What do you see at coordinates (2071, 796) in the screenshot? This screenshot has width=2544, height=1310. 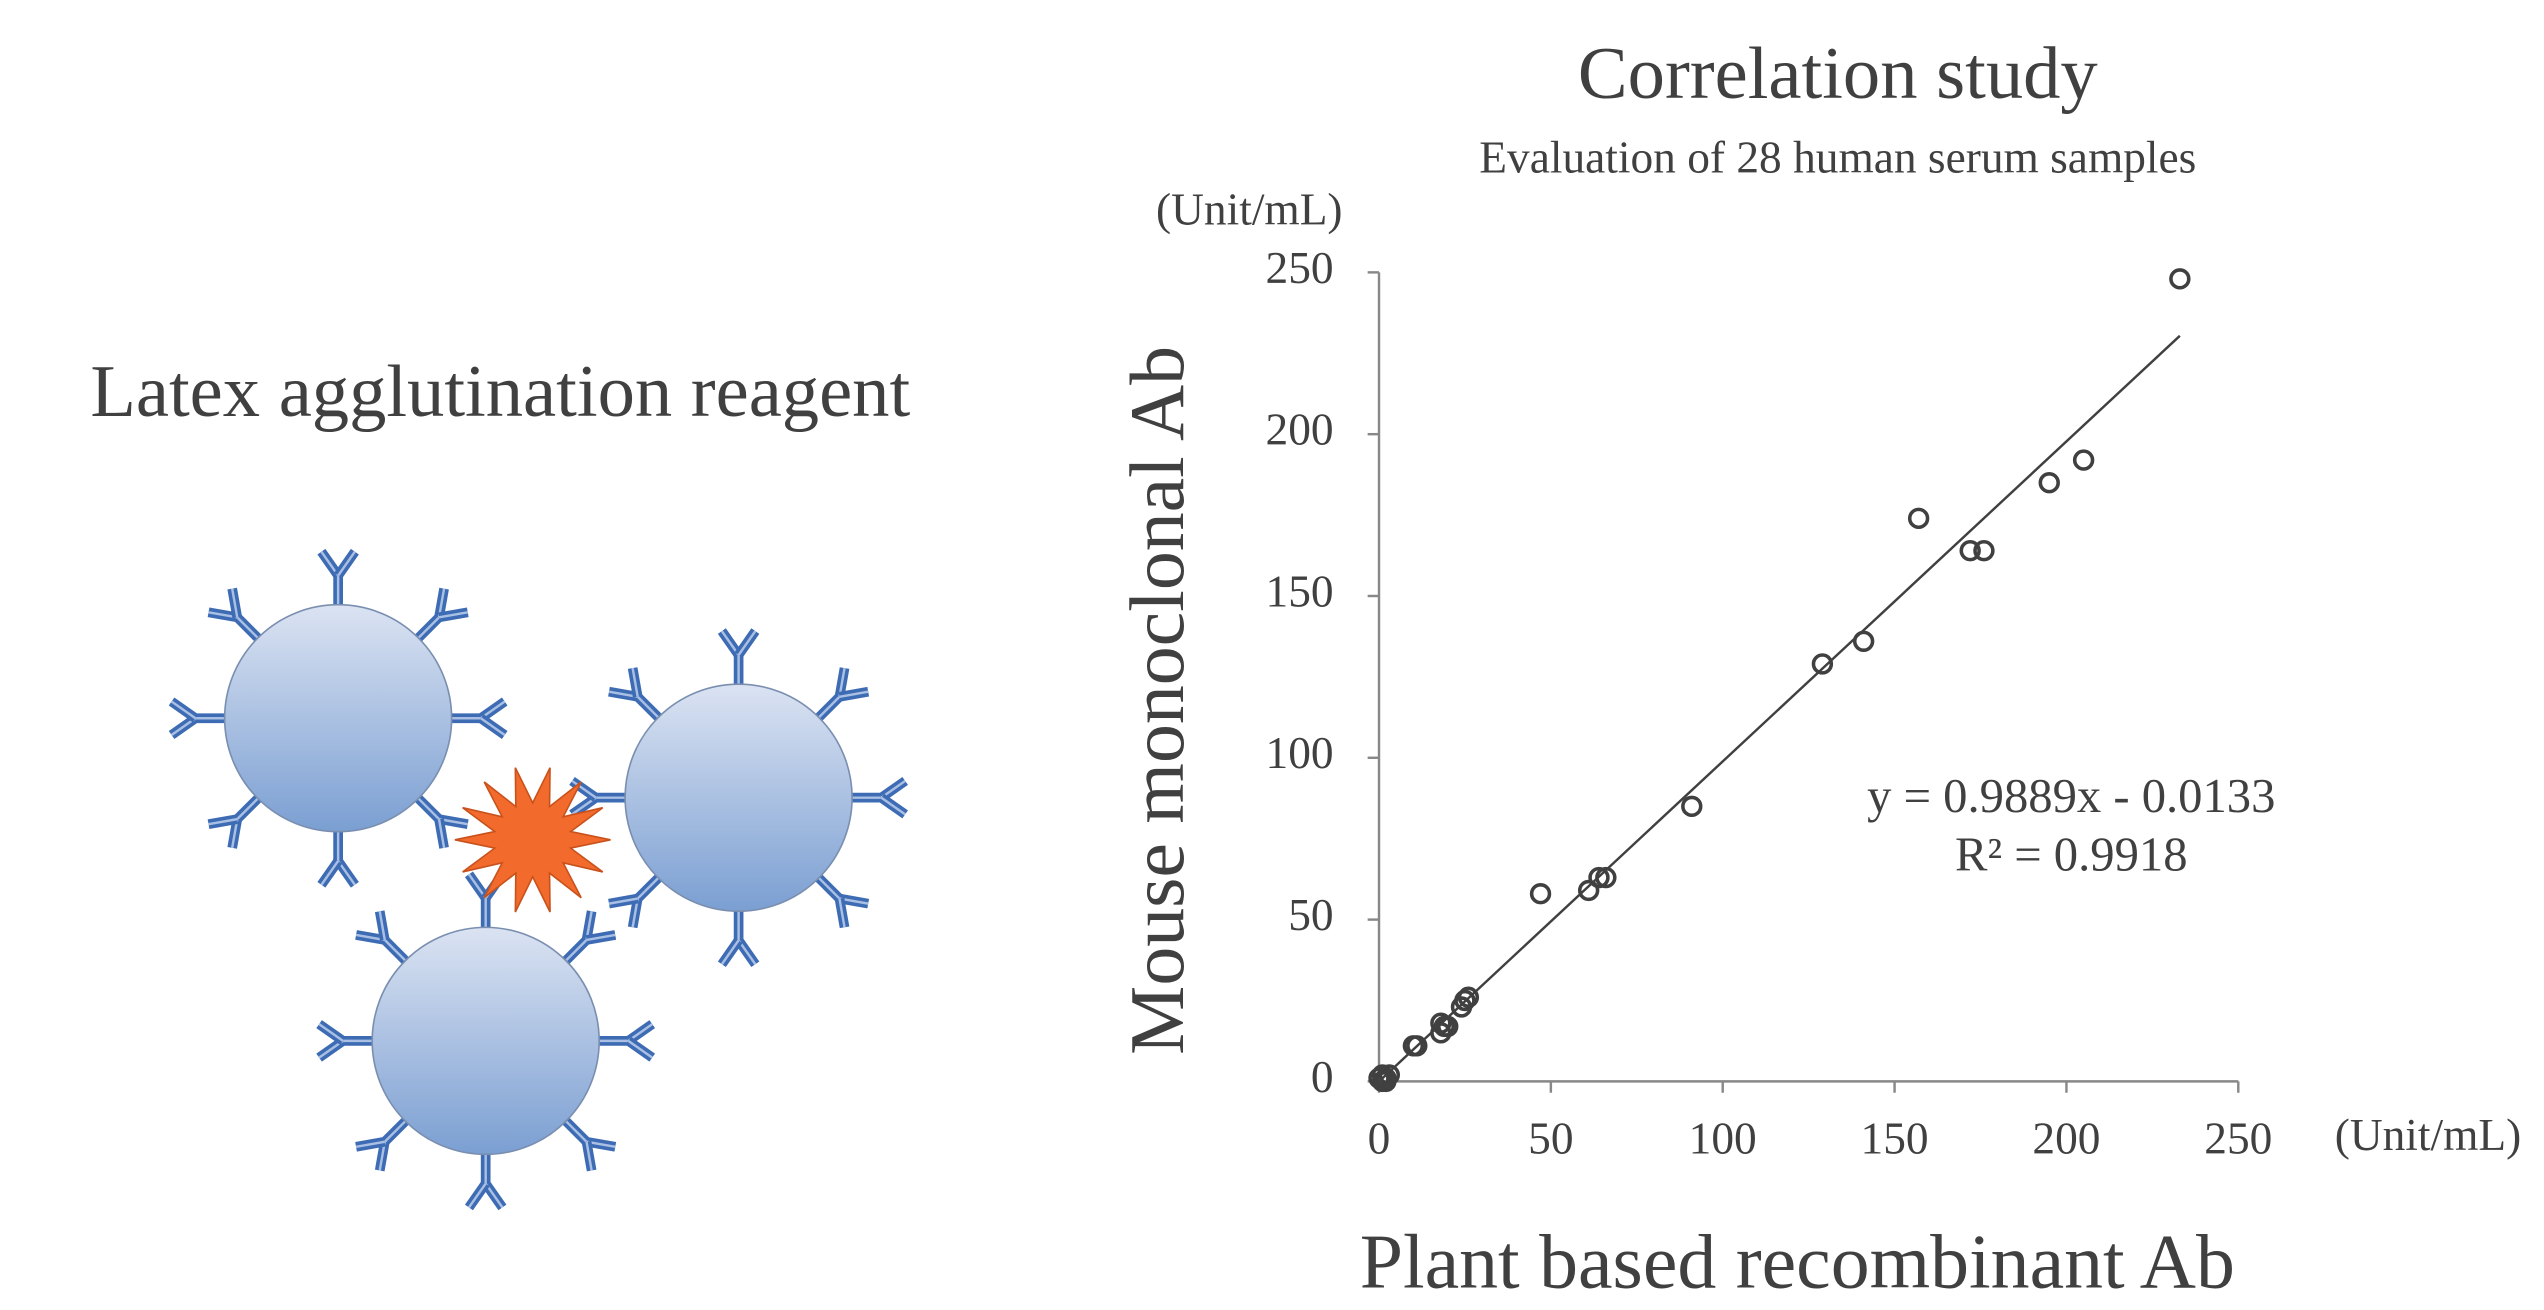 I see `trendline-equation: y = 0.9889x - 0.0133` at bounding box center [2071, 796].